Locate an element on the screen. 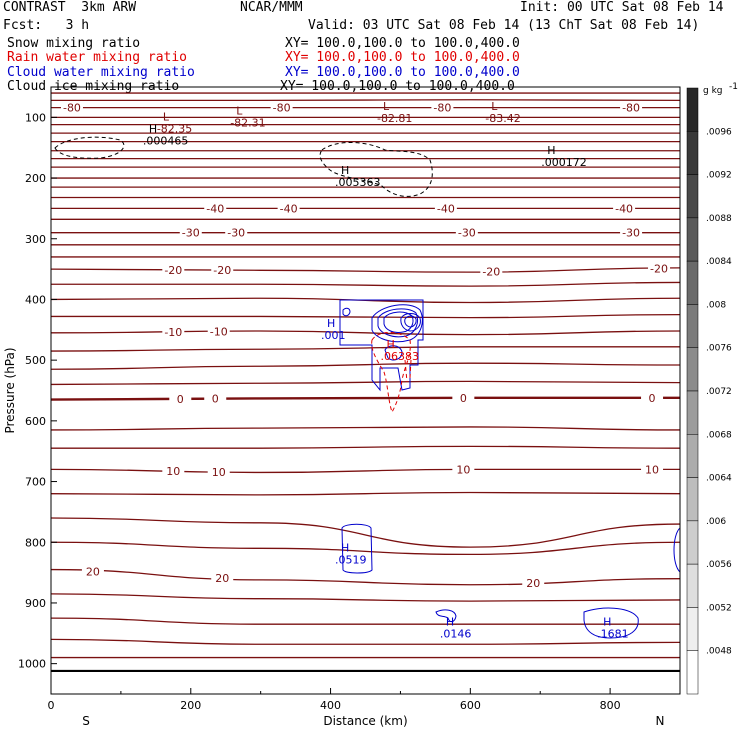 The image size is (740, 740). colorbar-label: .0052 is located at coordinates (719, 608).